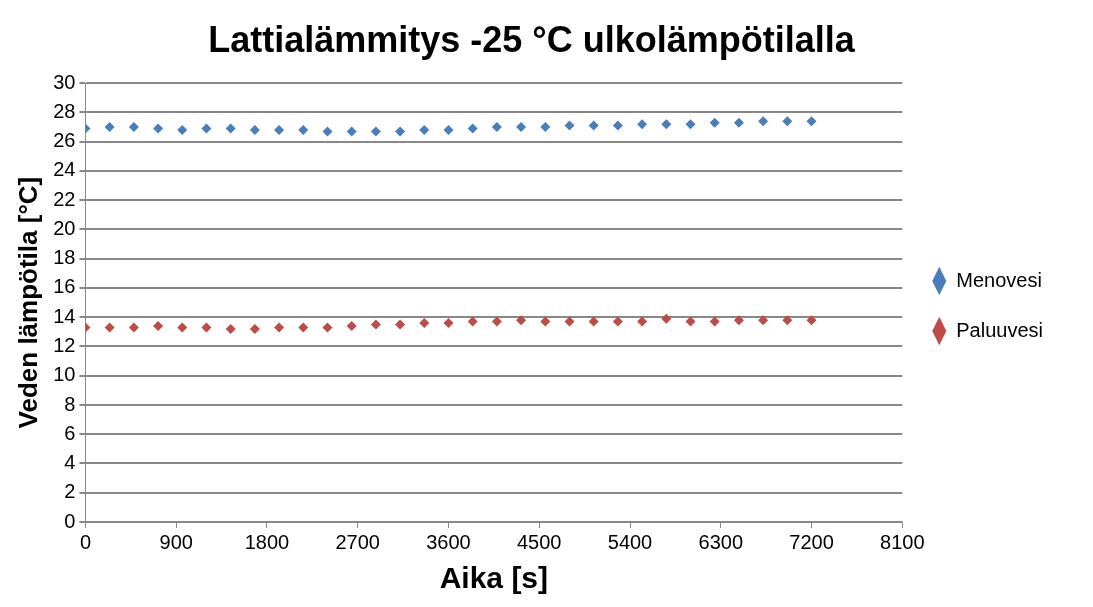  Describe the element at coordinates (494, 578) in the screenshot. I see `x-axis-title: Aika [s]` at that location.